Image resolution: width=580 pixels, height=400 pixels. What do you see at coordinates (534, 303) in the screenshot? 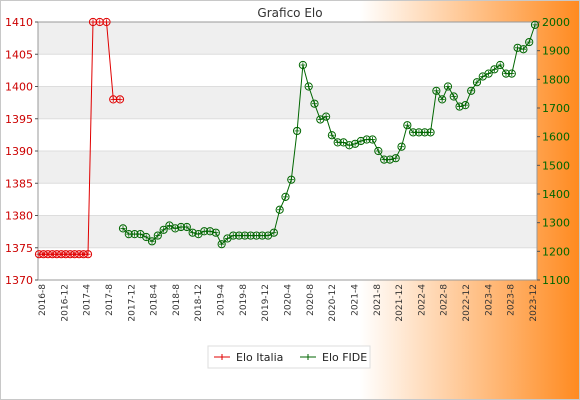
I see `x-tick-label: 2023-12` at bounding box center [534, 303].